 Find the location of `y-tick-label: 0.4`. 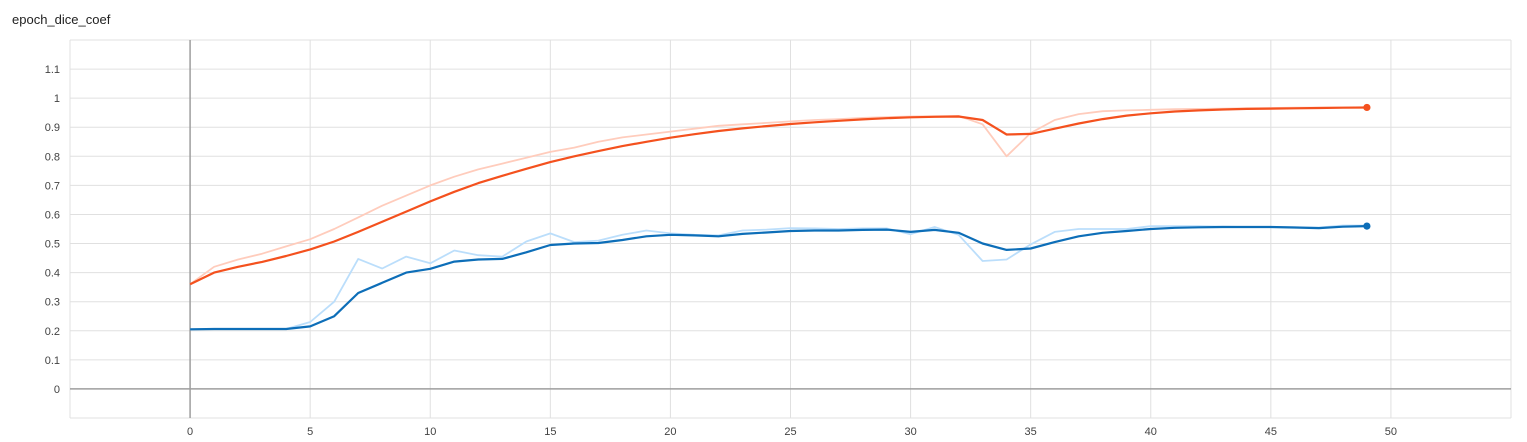

y-tick-label: 0.4 is located at coordinates (52, 274).